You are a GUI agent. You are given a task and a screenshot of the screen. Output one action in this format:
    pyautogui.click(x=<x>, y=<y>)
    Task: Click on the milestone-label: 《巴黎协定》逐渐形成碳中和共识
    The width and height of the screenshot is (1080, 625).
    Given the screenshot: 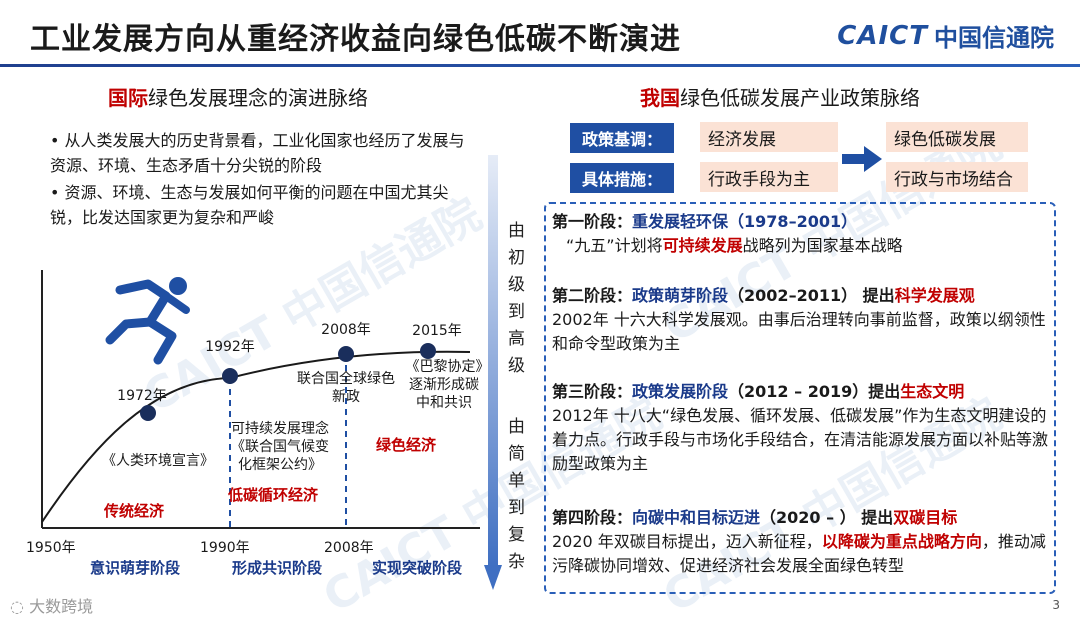 What is the action you would take?
    pyautogui.click(x=444, y=385)
    